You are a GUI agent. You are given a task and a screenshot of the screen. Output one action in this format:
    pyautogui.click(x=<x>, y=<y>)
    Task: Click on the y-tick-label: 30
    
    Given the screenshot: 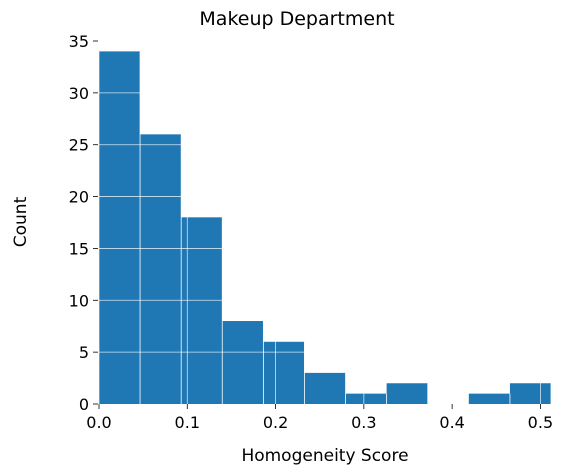 What is the action you would take?
    pyautogui.click(x=79, y=93)
    